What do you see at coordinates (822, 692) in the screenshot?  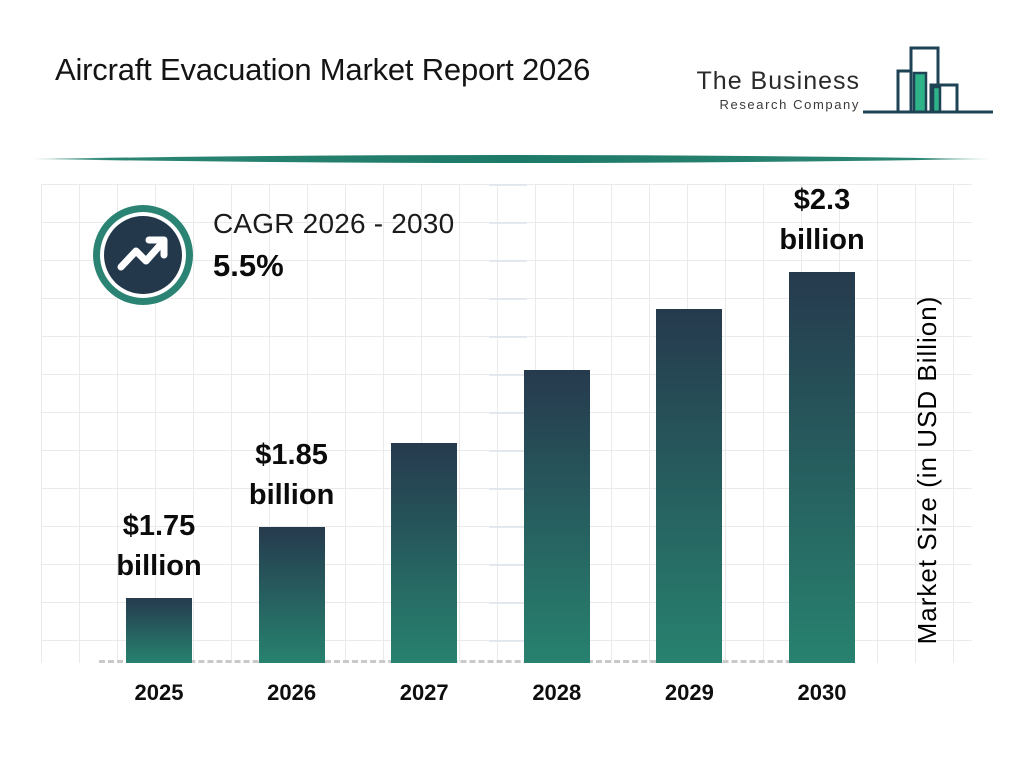 I see `x-axis-tick-label-2030: 2030` at bounding box center [822, 692].